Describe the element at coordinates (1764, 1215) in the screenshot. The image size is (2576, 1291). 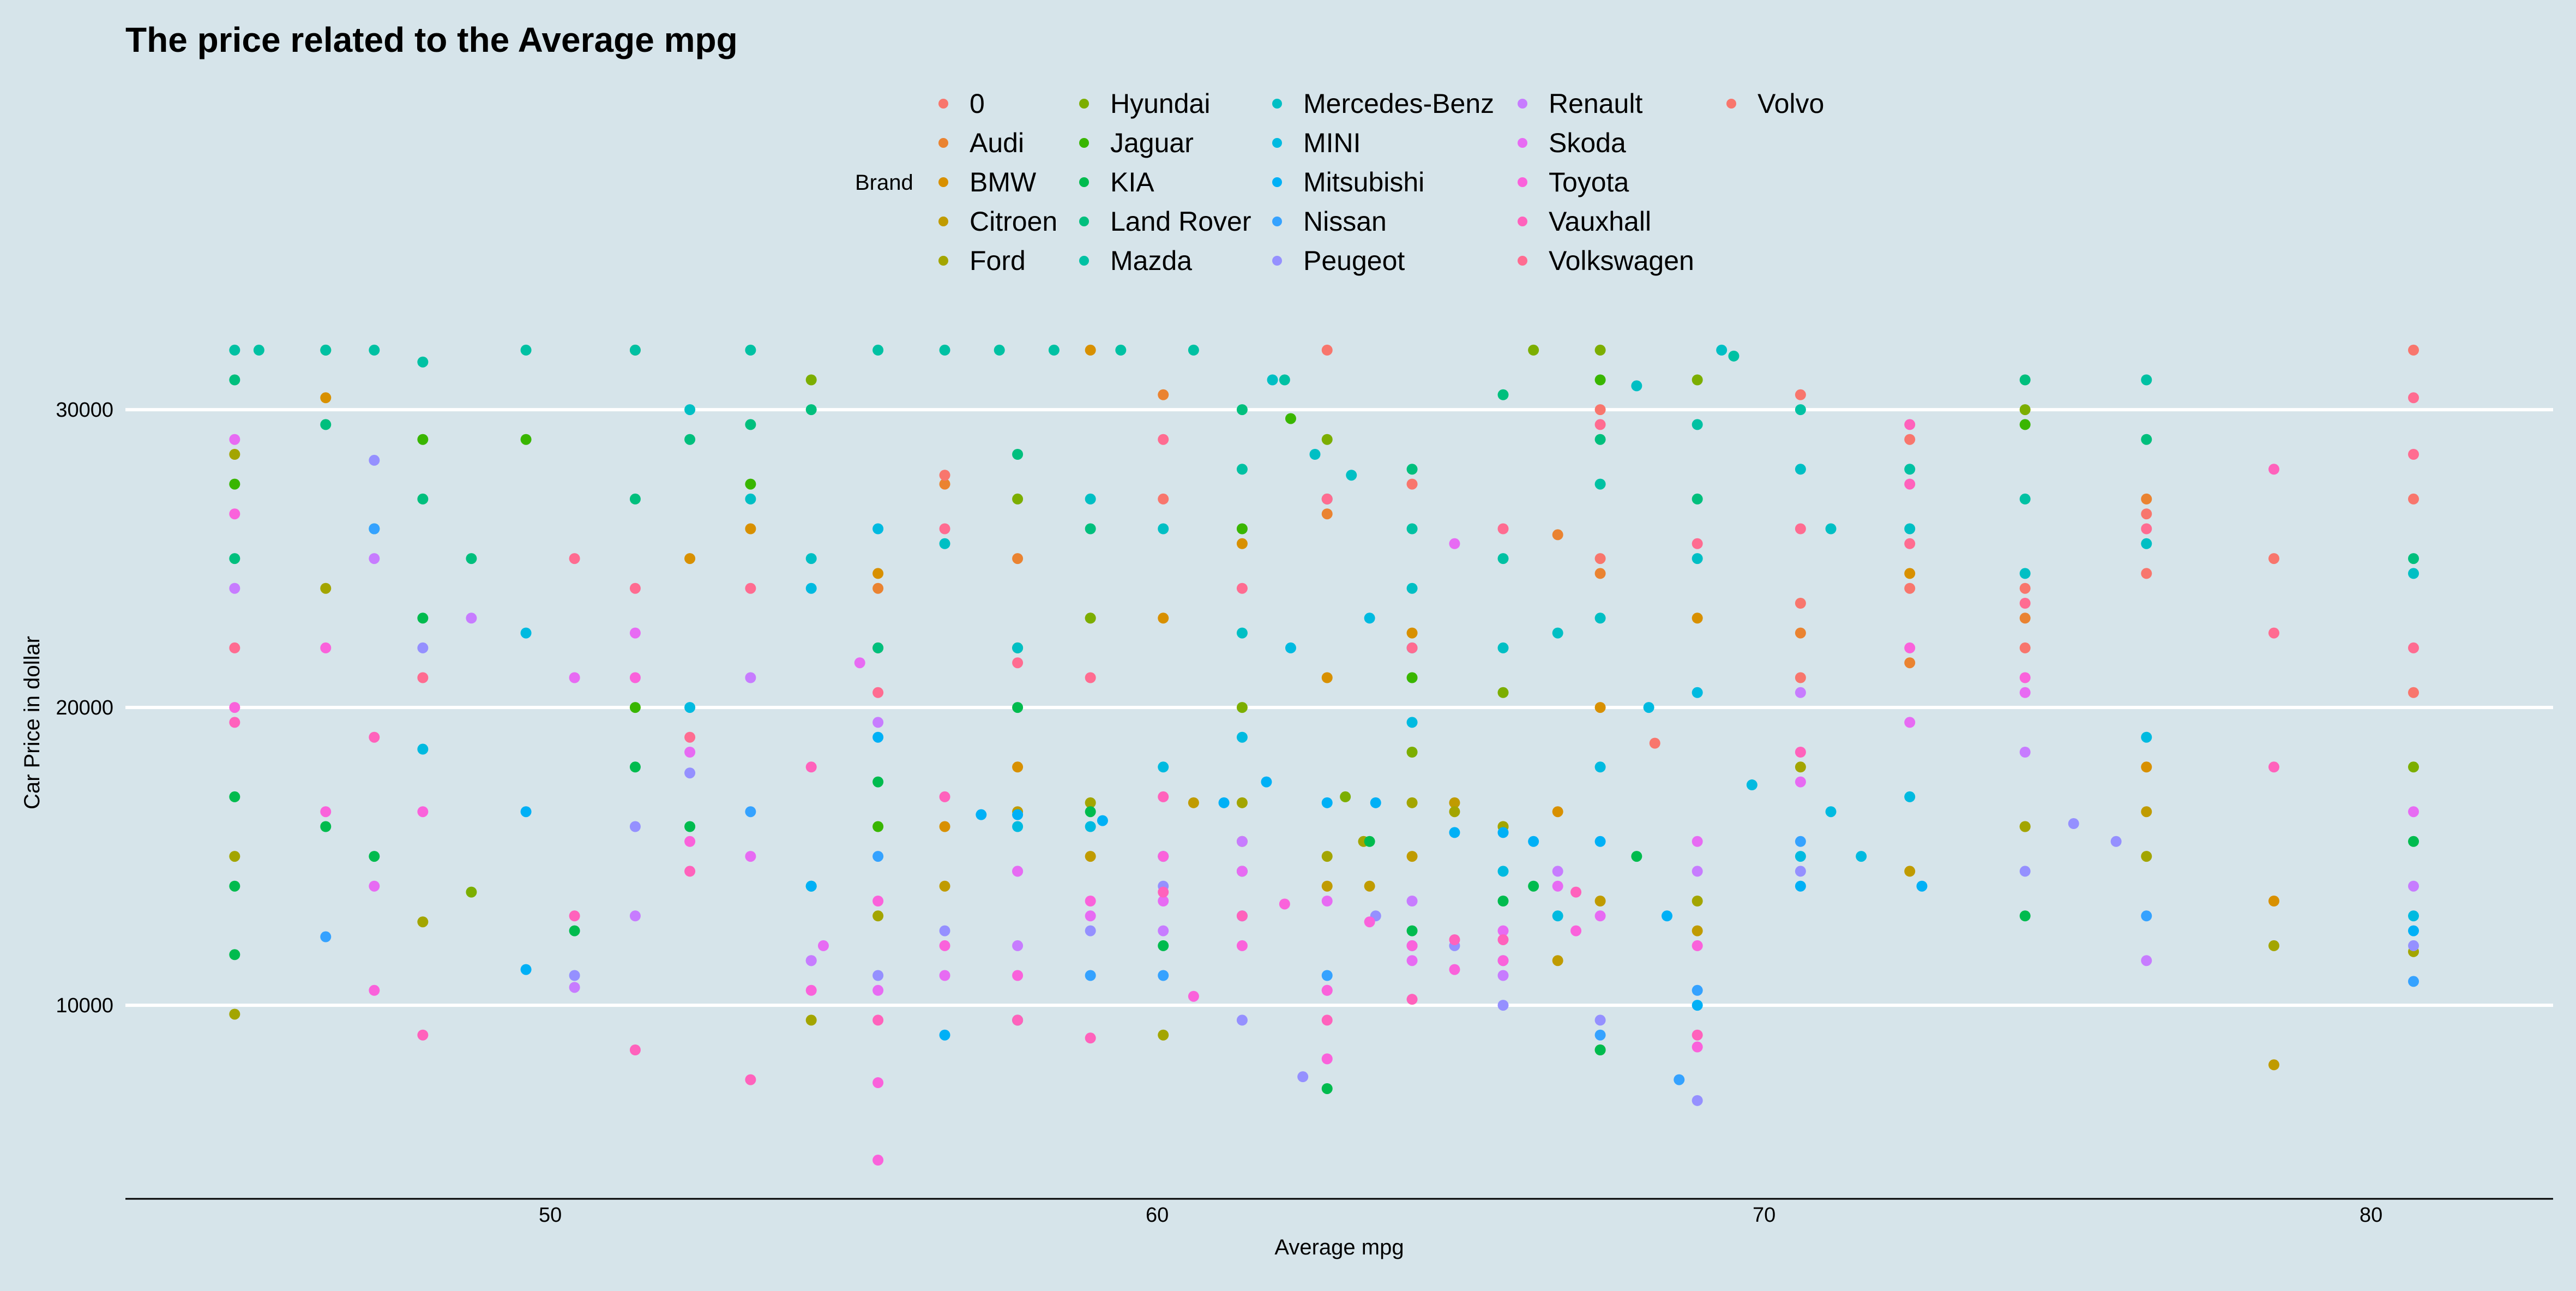
I see `x-tick-label: 70` at that location.